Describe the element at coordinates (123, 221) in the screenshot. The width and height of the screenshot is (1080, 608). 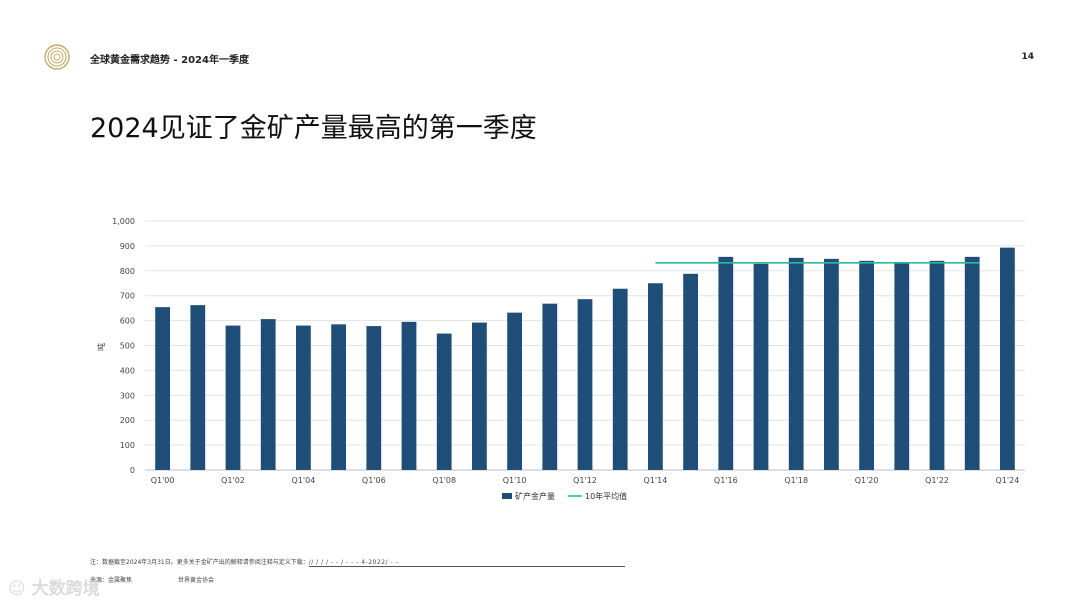
I see `y-tick-label: 1,000` at that location.